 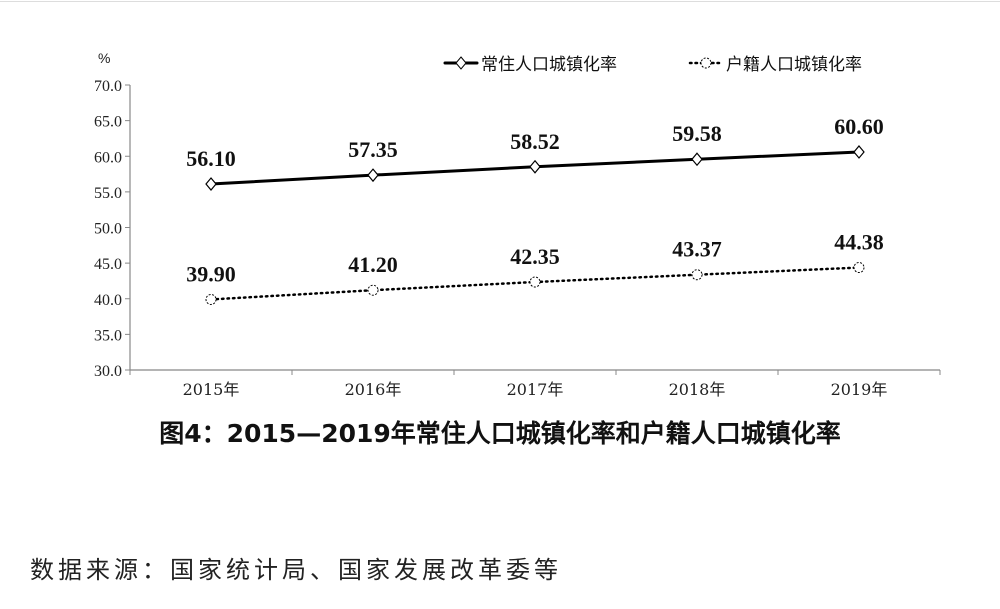 What do you see at coordinates (108, 193) in the screenshot?
I see `y-tick-label: 55.0` at bounding box center [108, 193].